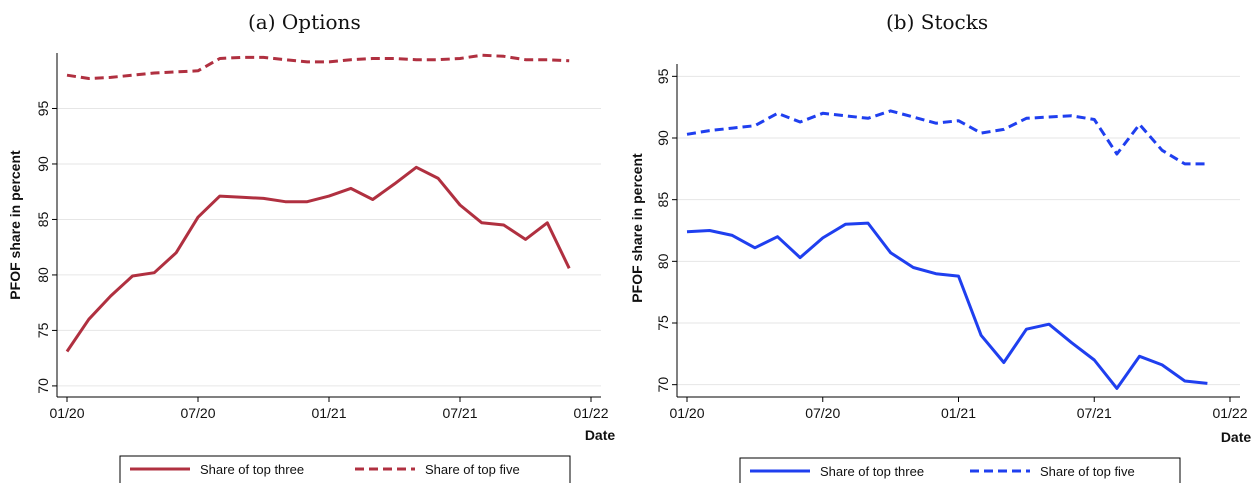  Describe the element at coordinates (947, 305) in the screenshot. I see `series-line-top-three` at that location.